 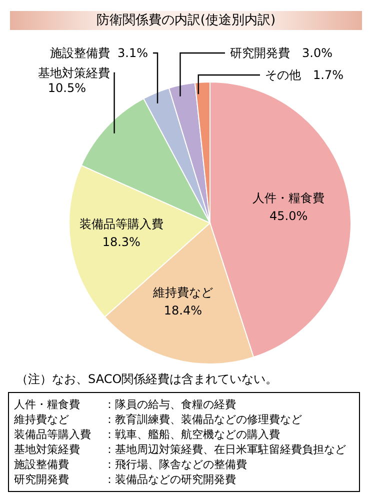 What do you see at coordinates (121, 241) in the screenshot?
I see `data-label: 18.3%` at bounding box center [121, 241].